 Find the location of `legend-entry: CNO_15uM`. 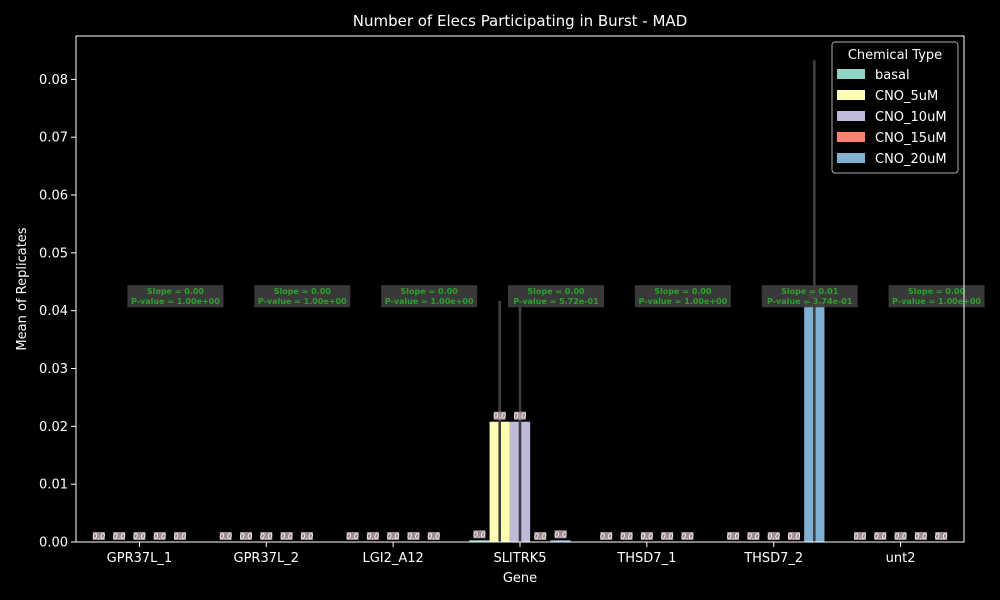

legend-entry: CNO_15uM is located at coordinates (911, 138).